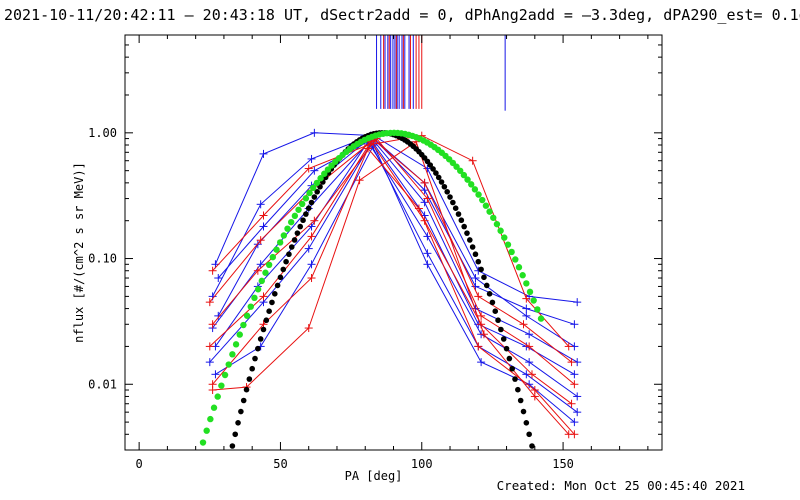 Image resolution: width=800 pixels, height=500 pixels. Describe the element at coordinates (563, 464) in the screenshot. I see `x-tick-label: 150` at that location.